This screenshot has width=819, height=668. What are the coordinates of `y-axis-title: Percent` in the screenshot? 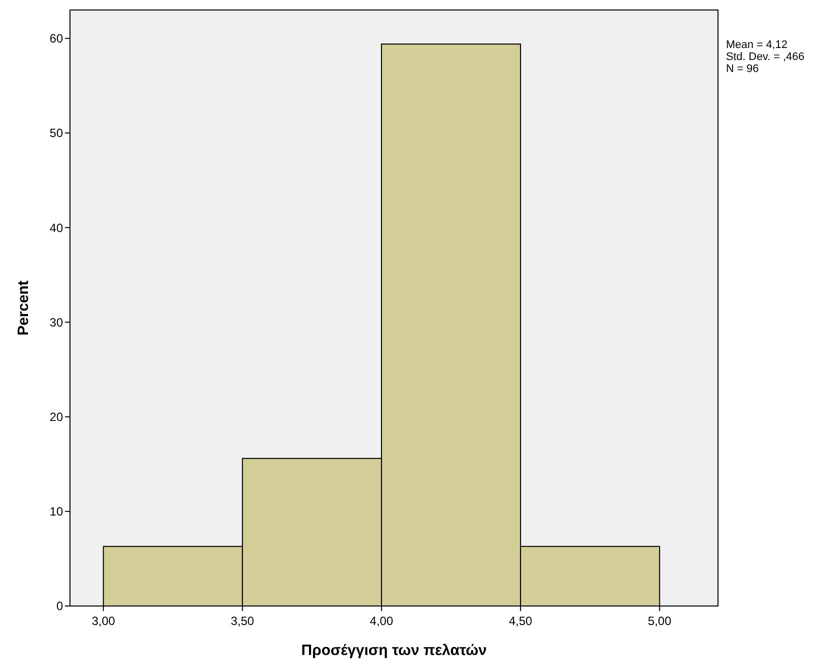 It's located at (23, 308).